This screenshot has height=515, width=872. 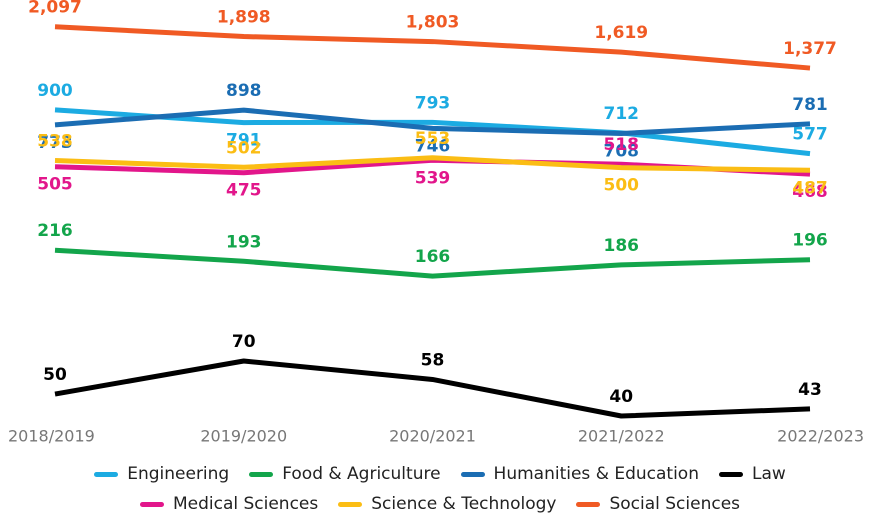 I want to click on data-label: 1,898, so click(x=244, y=18).